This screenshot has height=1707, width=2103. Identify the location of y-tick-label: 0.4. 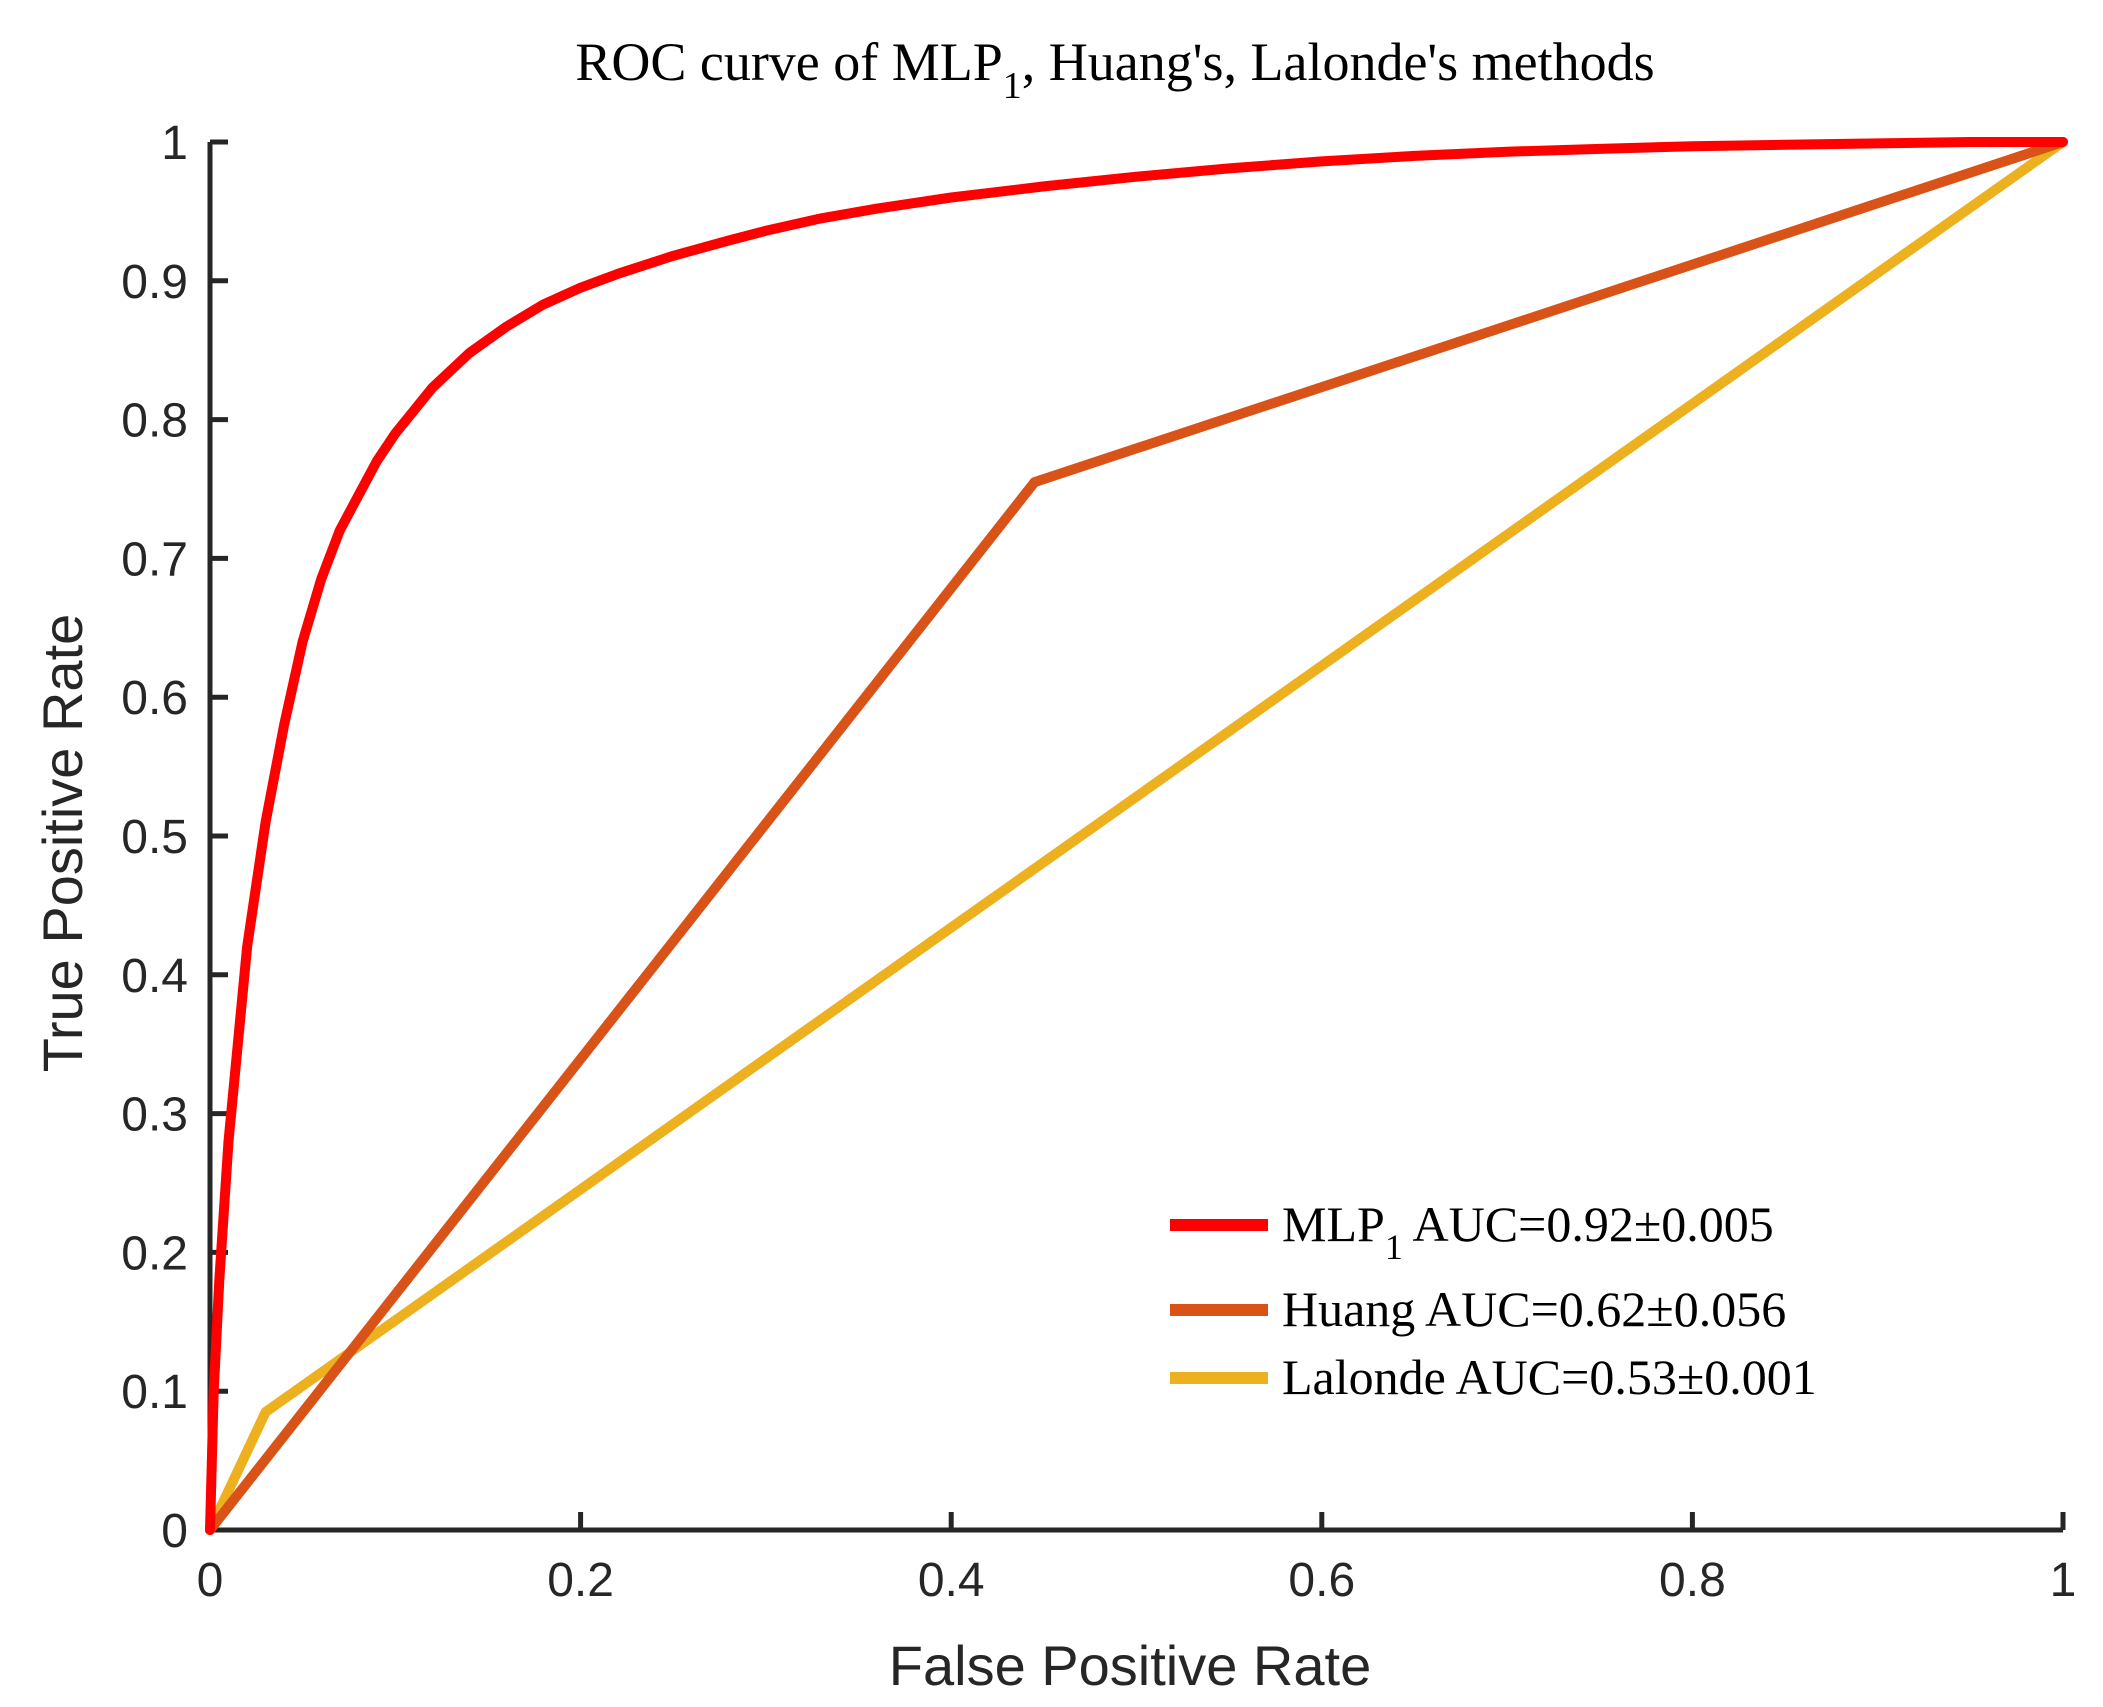
(154, 976).